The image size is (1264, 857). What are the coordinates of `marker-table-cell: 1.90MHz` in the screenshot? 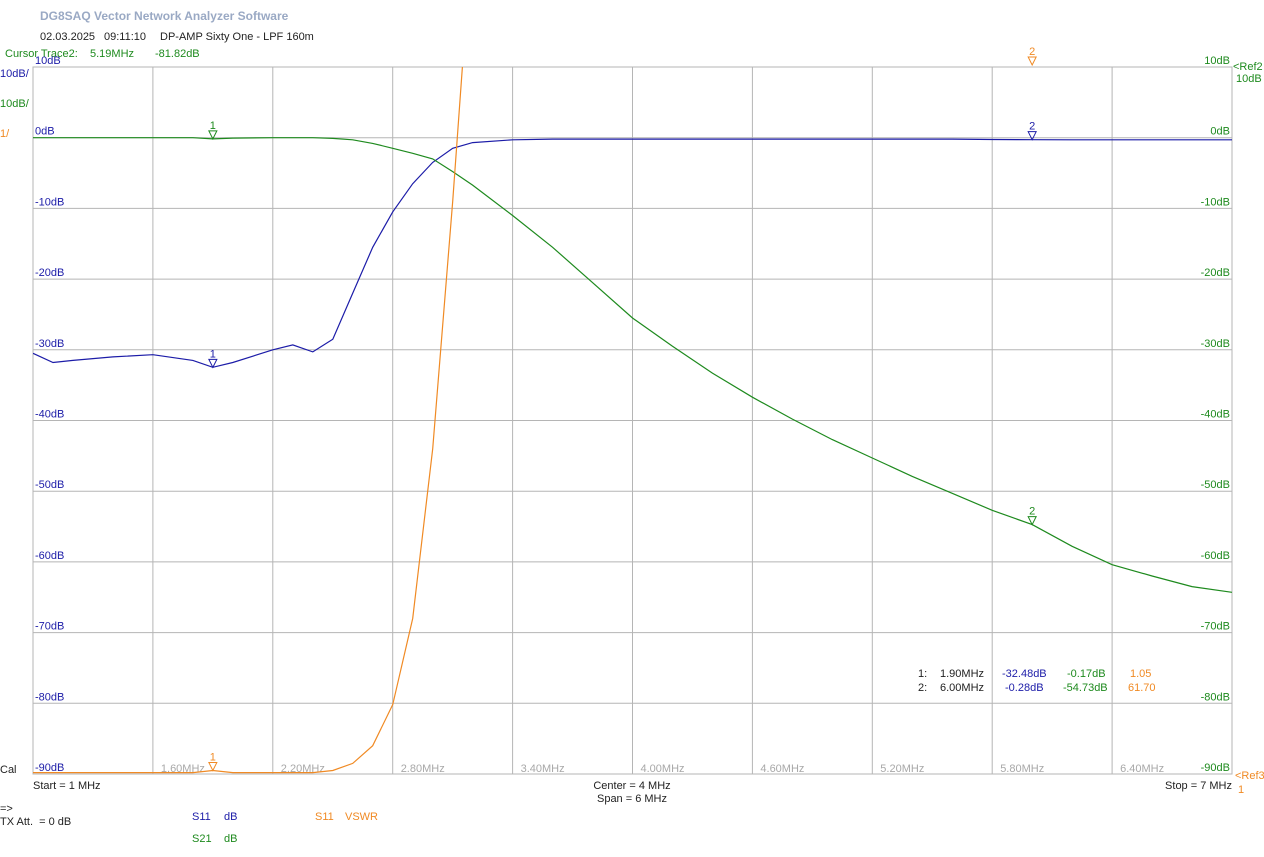 It's located at (962, 674).